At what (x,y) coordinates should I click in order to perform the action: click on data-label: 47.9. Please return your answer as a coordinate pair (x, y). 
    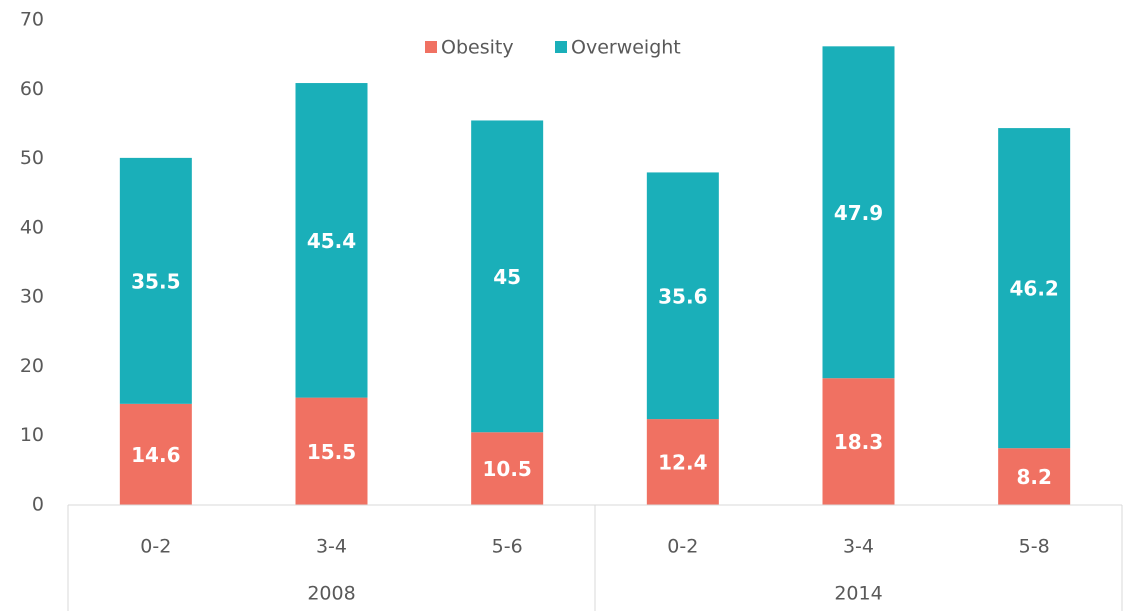
    Looking at the image, I should click on (858, 213).